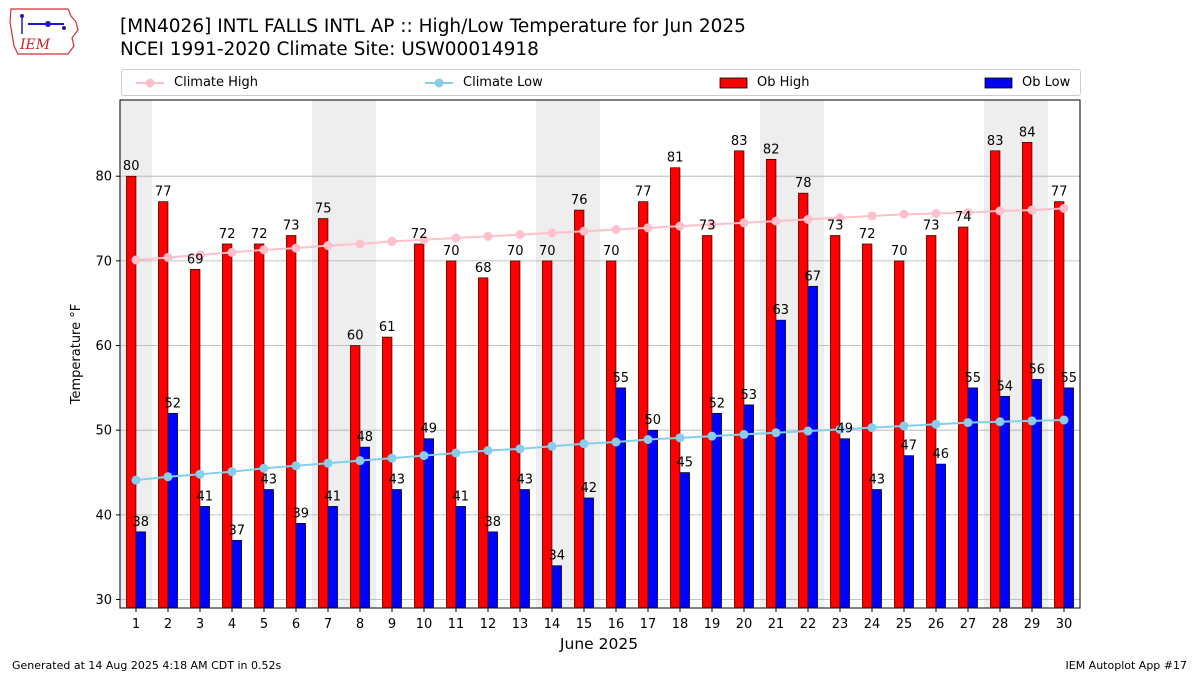  I want to click on legend-swatch-climate-low, so click(439, 82).